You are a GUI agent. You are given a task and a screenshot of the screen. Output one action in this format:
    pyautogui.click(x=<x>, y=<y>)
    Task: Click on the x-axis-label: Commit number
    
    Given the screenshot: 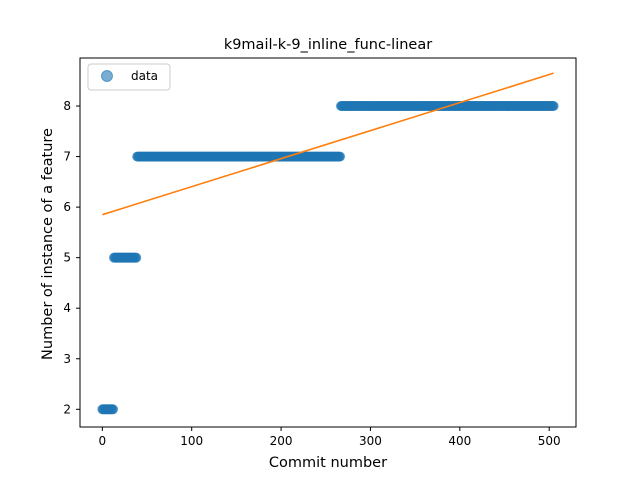 What is the action you would take?
    pyautogui.click(x=328, y=463)
    